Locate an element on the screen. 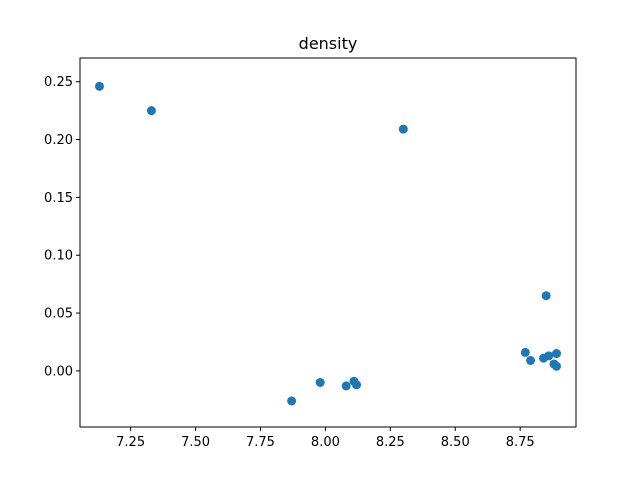 This screenshot has height=480, width=640. x-tick-label: 7.25 is located at coordinates (130, 442).